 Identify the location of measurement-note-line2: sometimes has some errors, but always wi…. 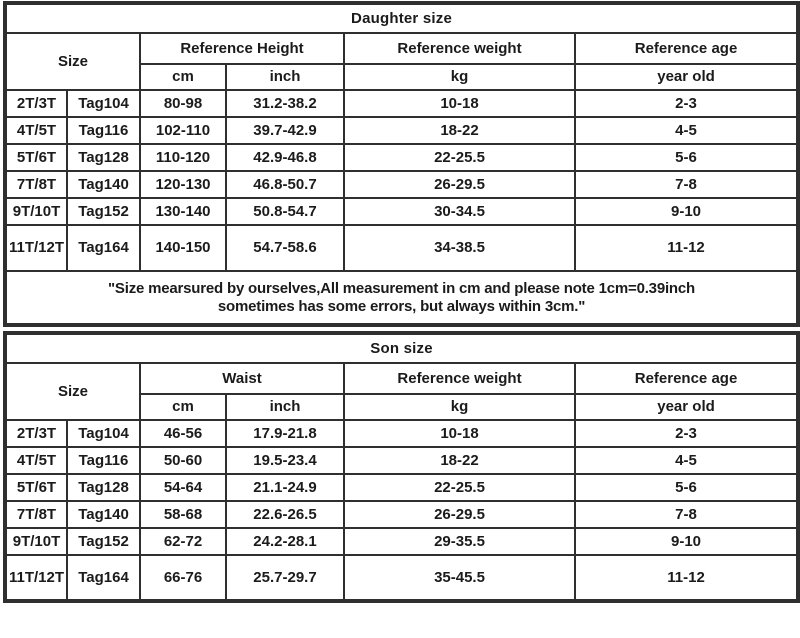
(401, 306).